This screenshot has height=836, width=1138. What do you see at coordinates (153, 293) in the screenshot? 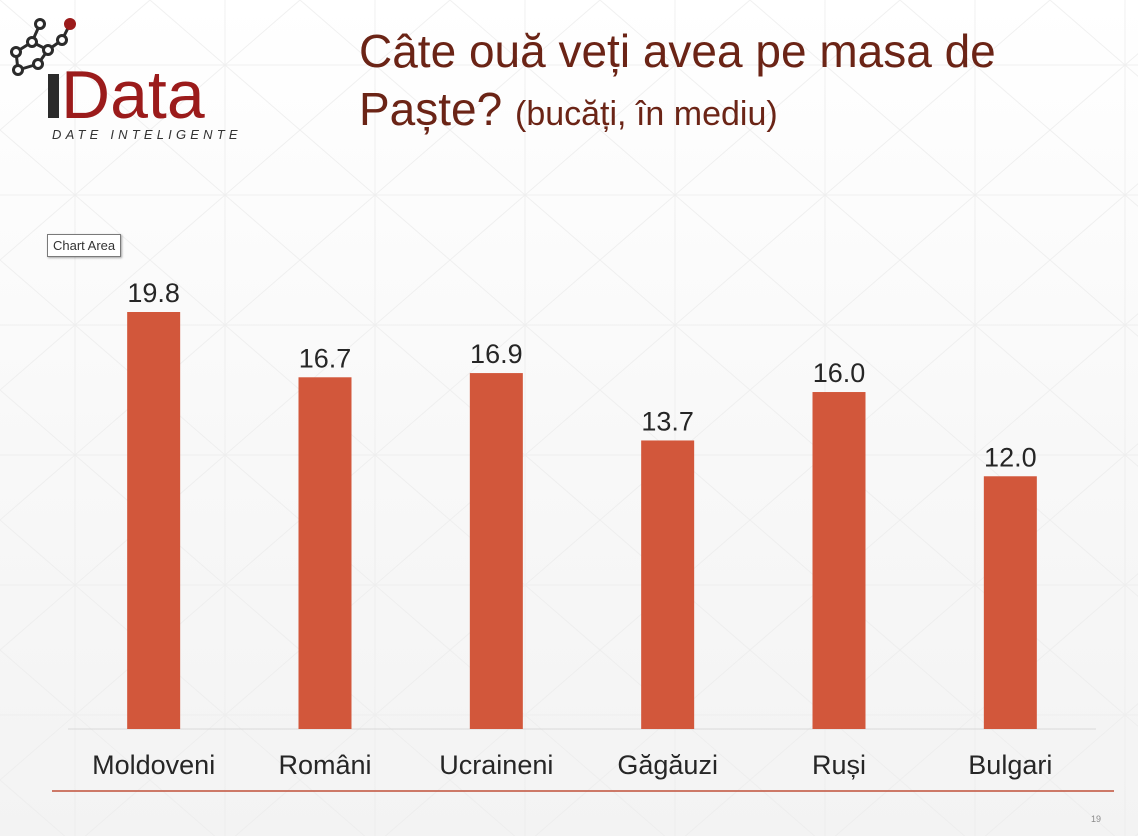
I see `value-label-0: 19.8` at bounding box center [153, 293].